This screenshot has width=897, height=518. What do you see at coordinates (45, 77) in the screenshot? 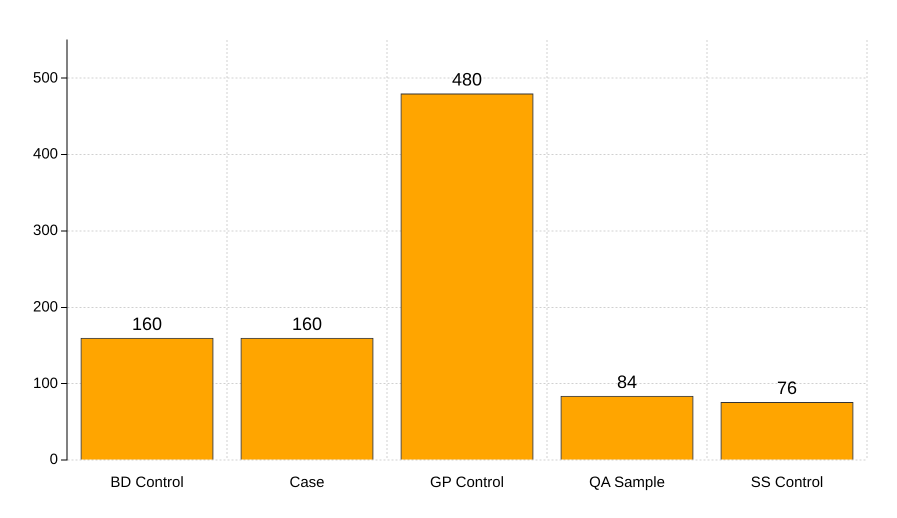
I see `y-tick-label: 500` at bounding box center [45, 77].